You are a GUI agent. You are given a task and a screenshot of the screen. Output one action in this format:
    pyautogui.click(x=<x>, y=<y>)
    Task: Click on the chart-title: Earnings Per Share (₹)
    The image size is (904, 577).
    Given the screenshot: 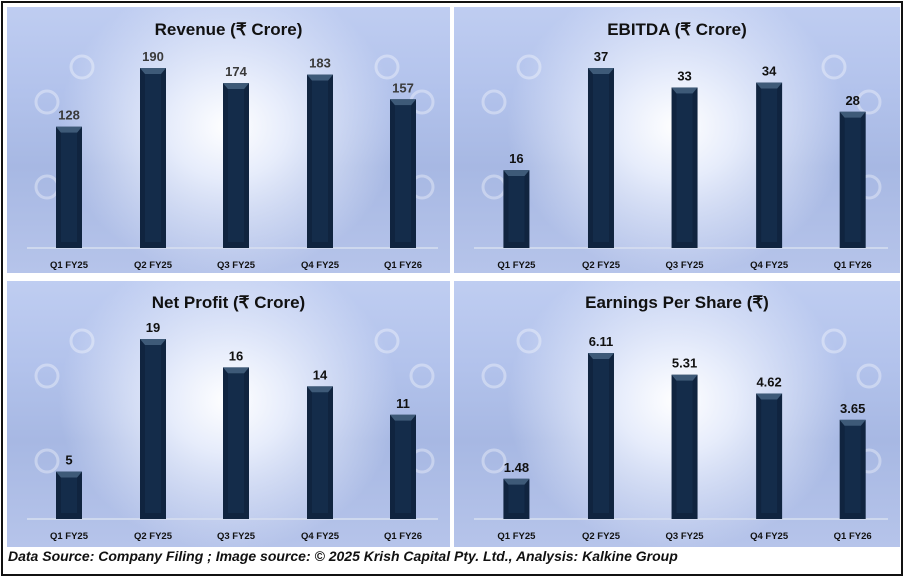 What is the action you would take?
    pyautogui.click(x=677, y=302)
    